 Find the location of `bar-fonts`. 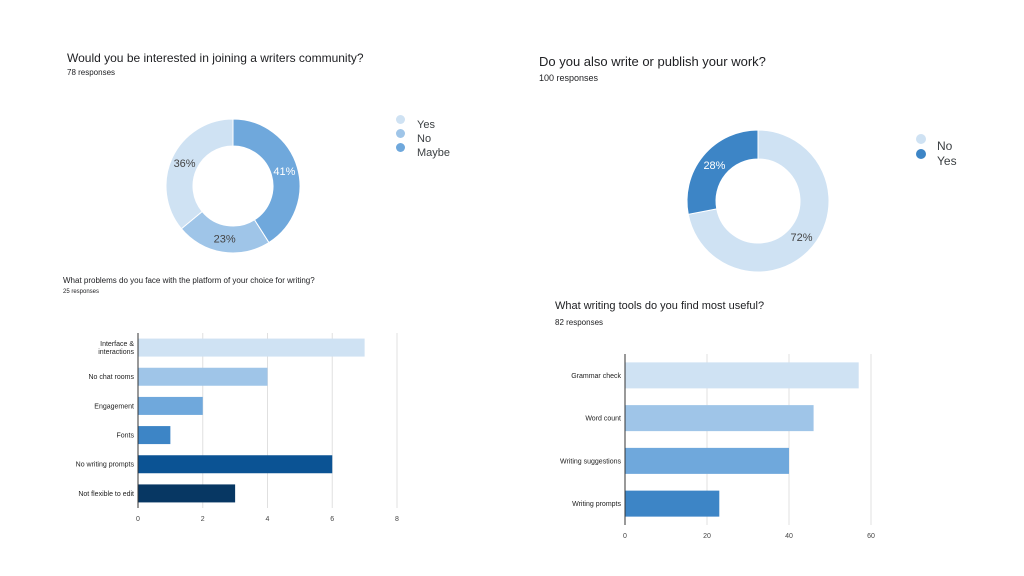

bar-fonts is located at coordinates (154, 435).